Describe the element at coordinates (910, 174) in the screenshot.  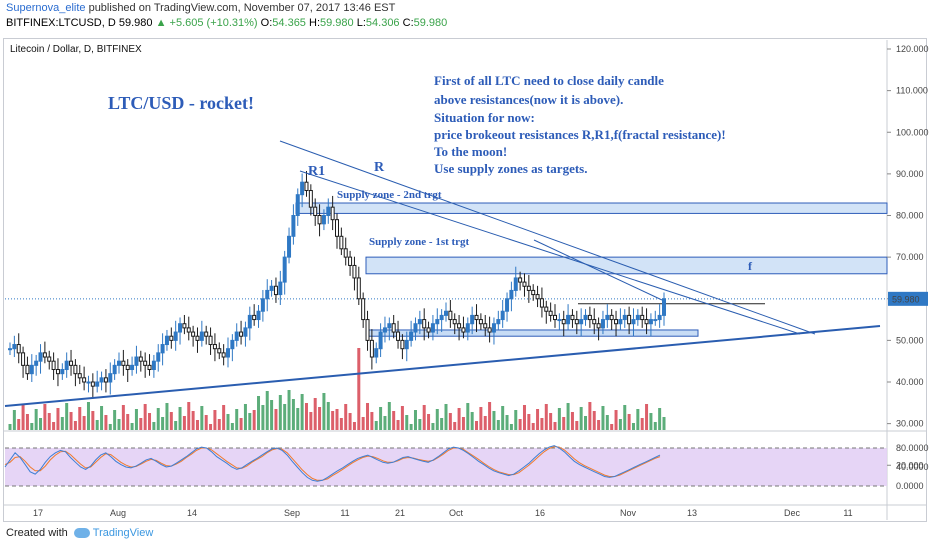
I see `price-tick-label: 90.000` at that location.